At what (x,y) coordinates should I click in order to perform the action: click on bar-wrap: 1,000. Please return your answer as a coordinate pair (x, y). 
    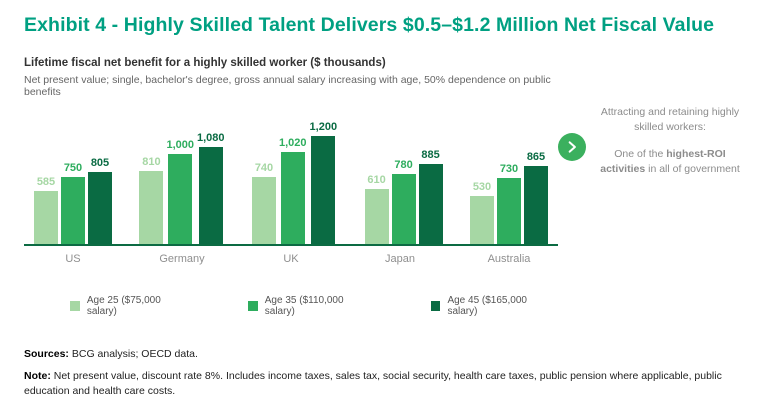
    Looking at the image, I should click on (180, 191).